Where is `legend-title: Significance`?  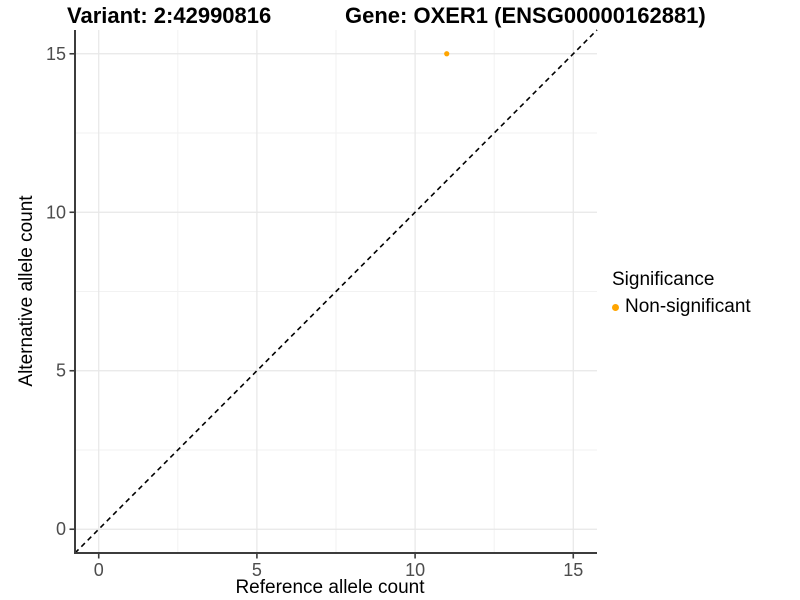
legend-title: Significance is located at coordinates (663, 279).